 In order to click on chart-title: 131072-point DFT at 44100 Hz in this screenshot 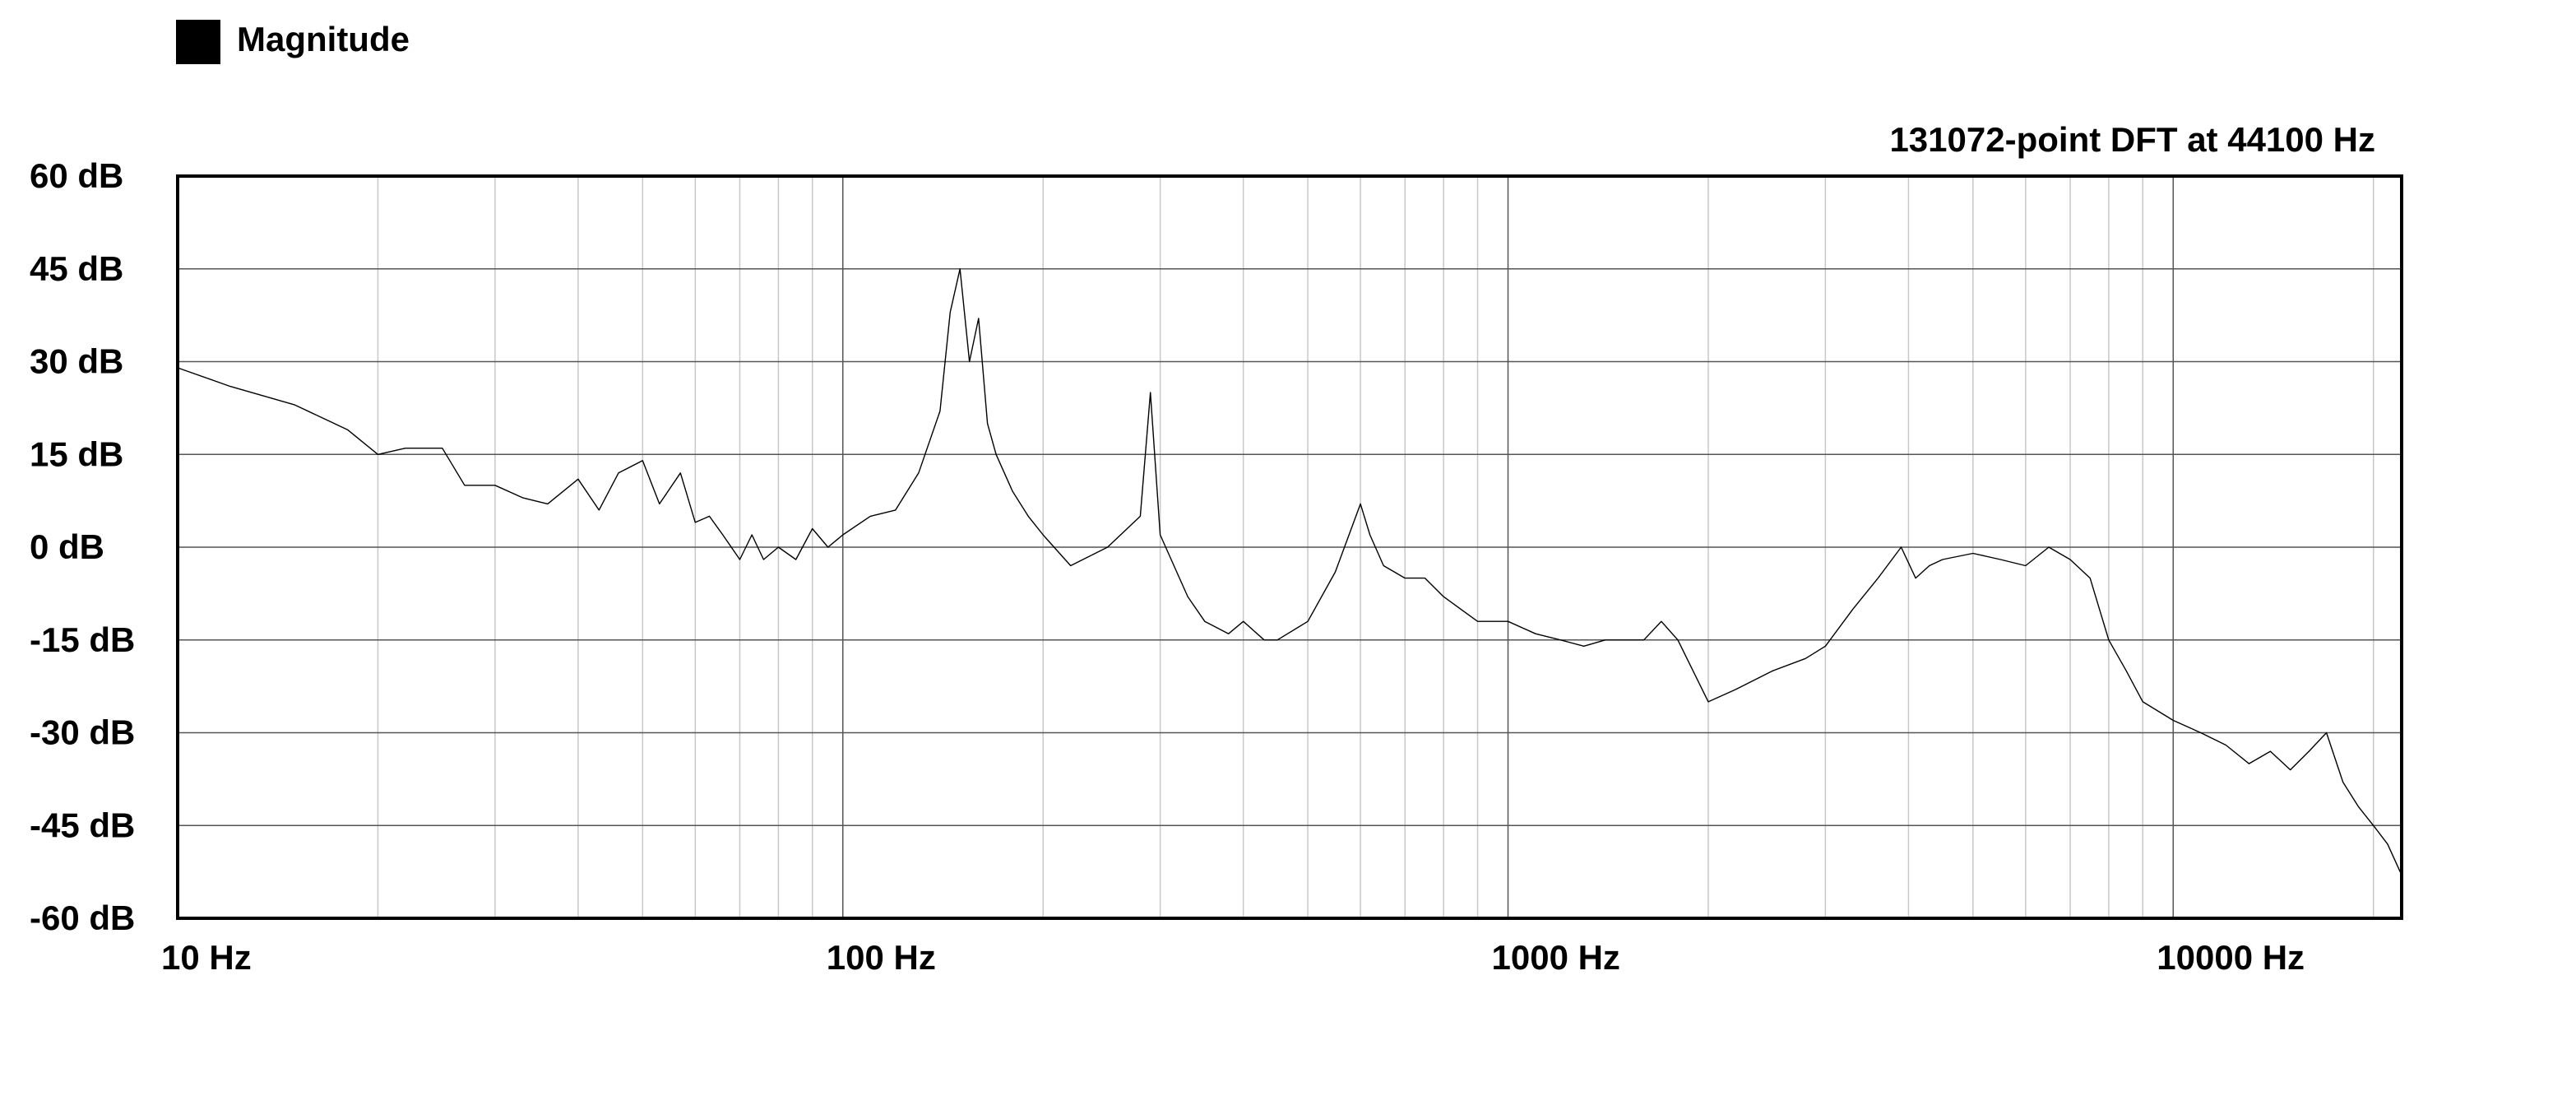, I will do `click(2132, 139)`.